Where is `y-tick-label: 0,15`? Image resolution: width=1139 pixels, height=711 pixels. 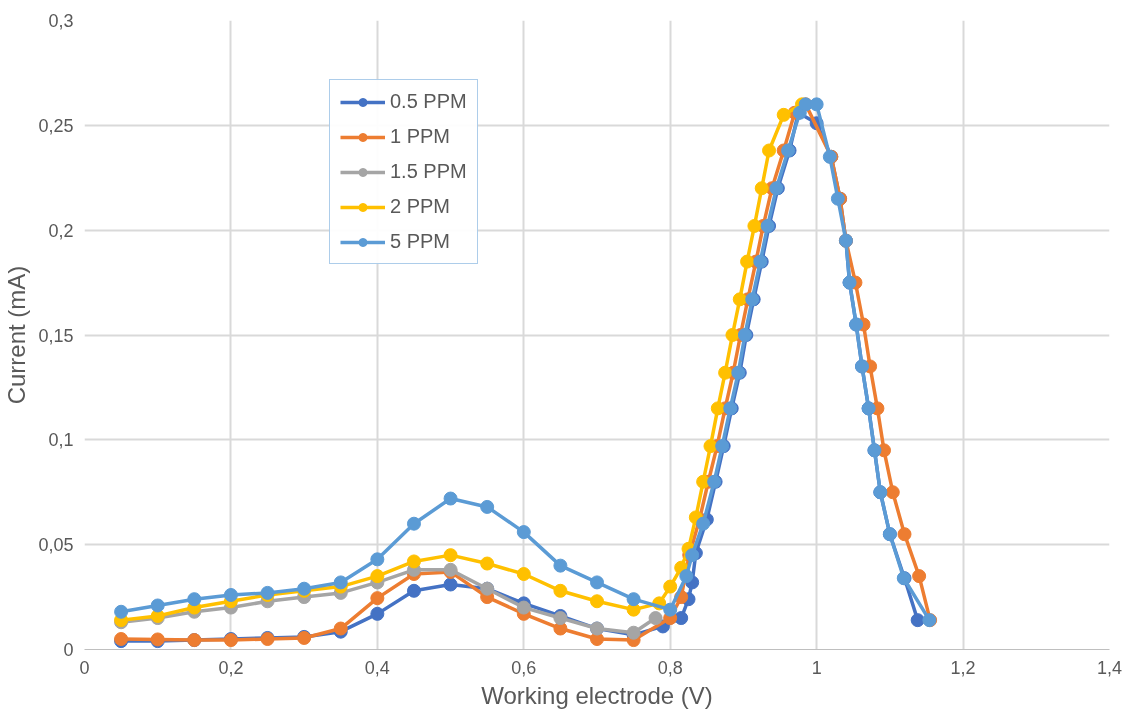 y-tick-label: 0,15 is located at coordinates (56, 335).